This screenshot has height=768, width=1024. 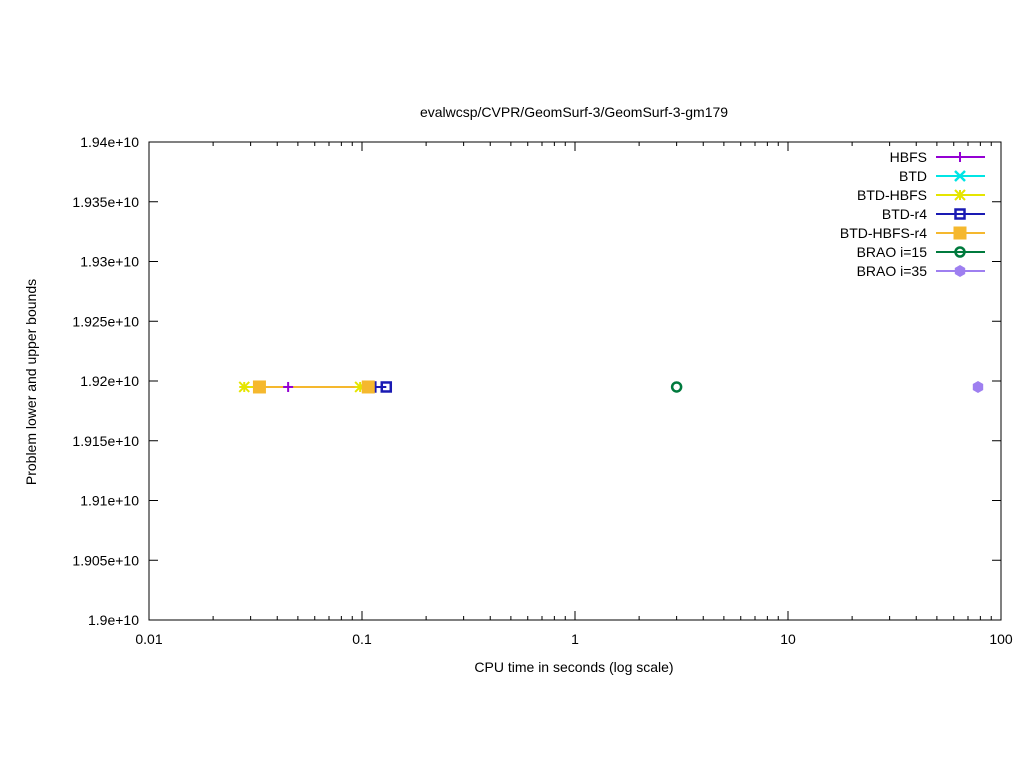 I want to click on legend-label: BTD, so click(x=913, y=176).